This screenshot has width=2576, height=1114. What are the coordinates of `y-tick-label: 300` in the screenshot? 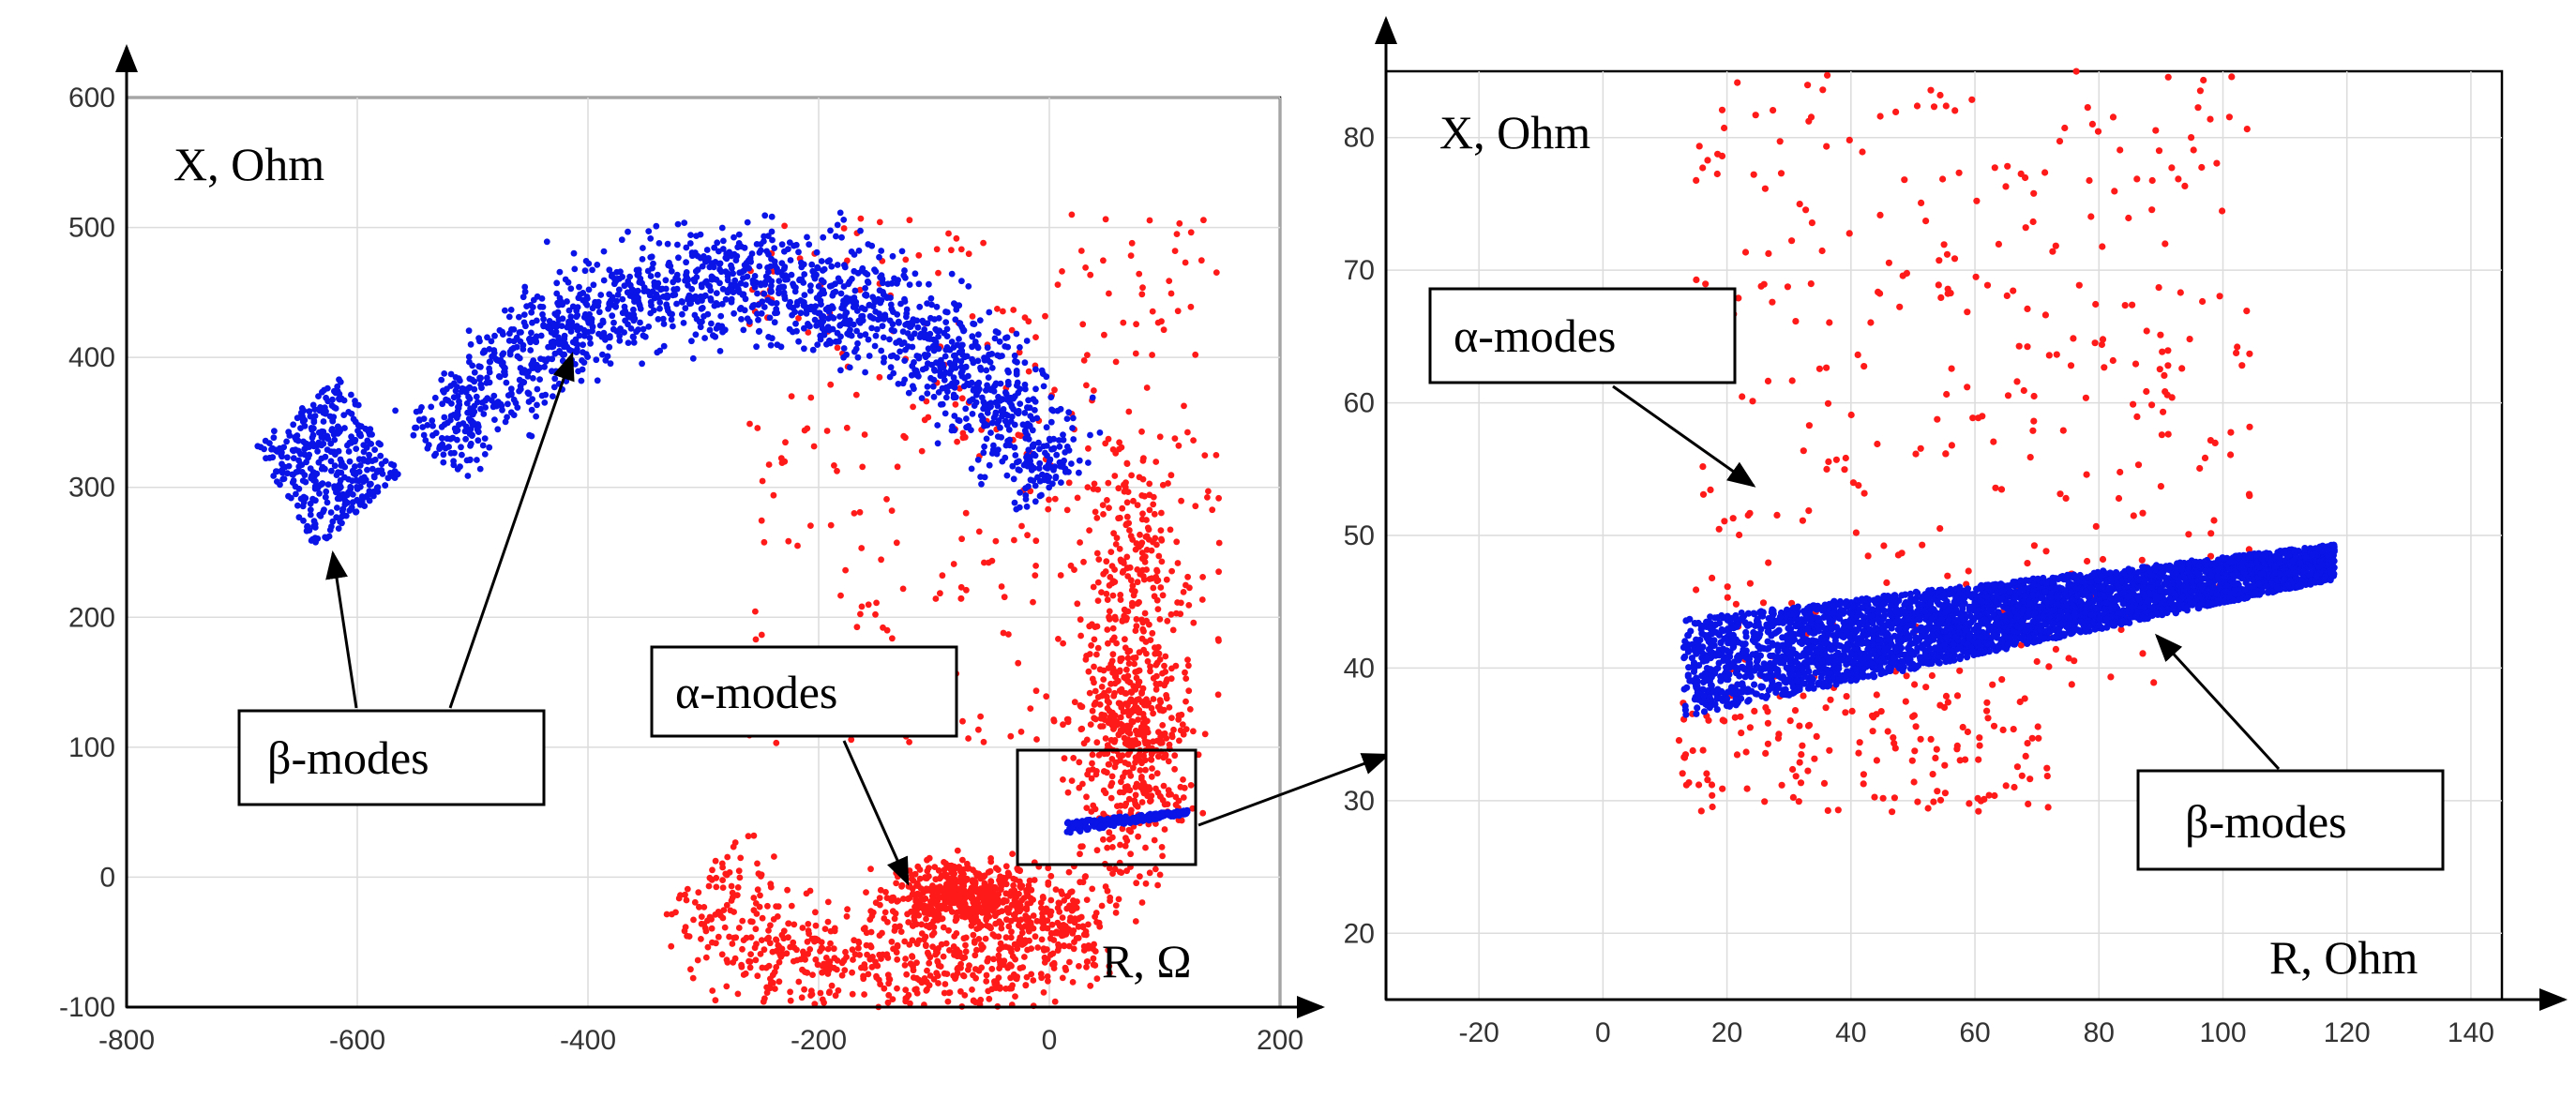 It's located at (91, 488).